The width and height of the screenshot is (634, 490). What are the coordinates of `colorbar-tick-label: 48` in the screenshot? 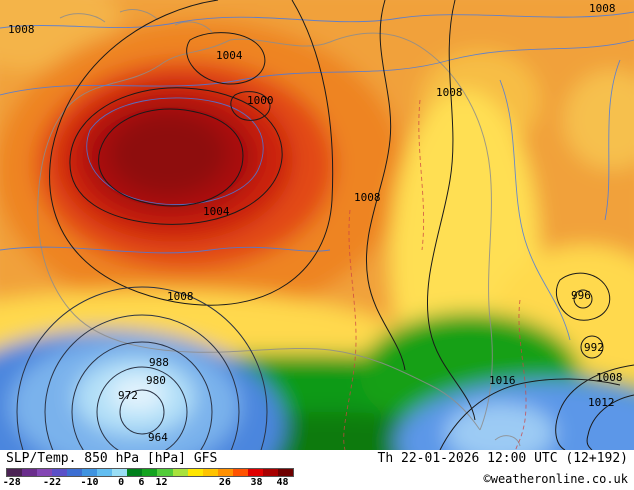 It's located at (282, 482).